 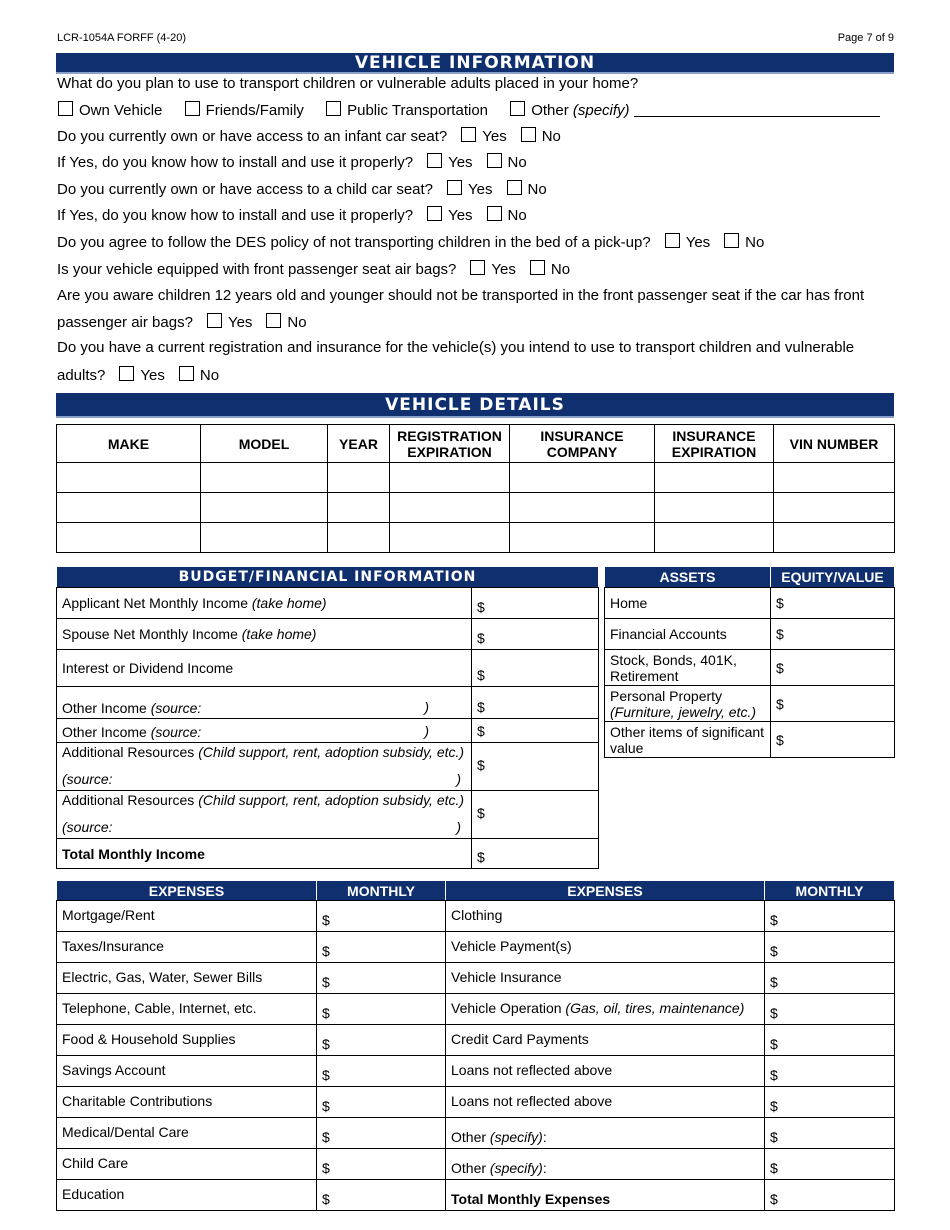 I want to click on friends-family-checkbox, so click(x=192, y=108).